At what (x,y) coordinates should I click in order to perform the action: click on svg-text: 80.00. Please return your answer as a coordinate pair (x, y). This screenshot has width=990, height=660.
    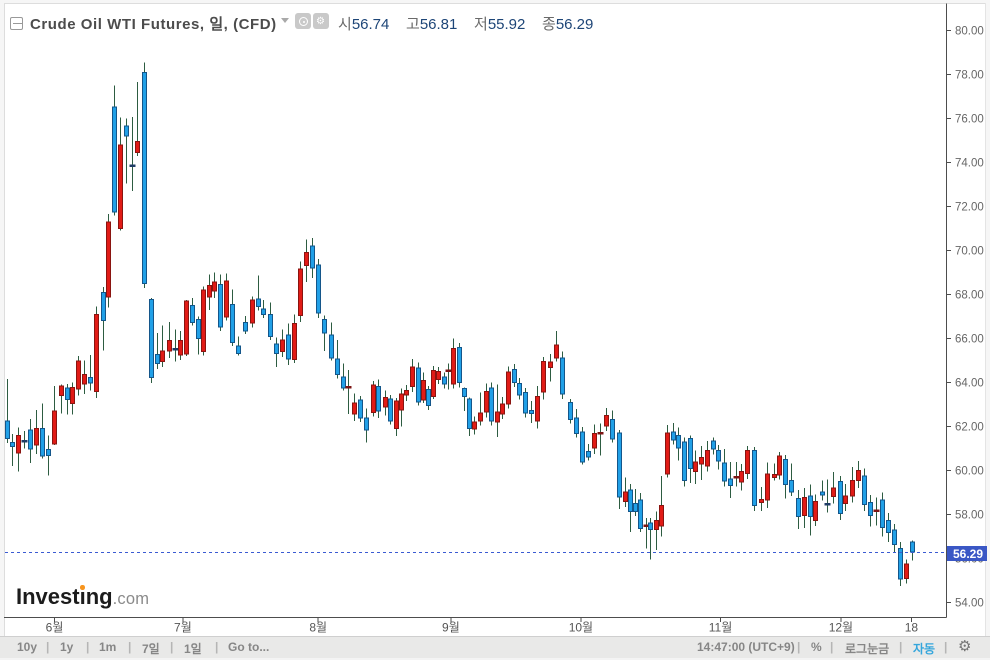
    Looking at the image, I should click on (969, 32).